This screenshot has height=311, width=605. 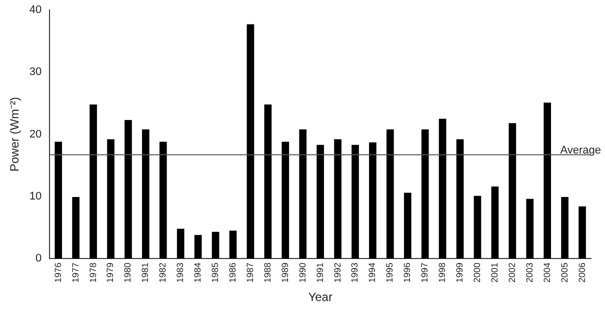 What do you see at coordinates (337, 272) in the screenshot?
I see `x-tick-label: 1992` at bounding box center [337, 272].